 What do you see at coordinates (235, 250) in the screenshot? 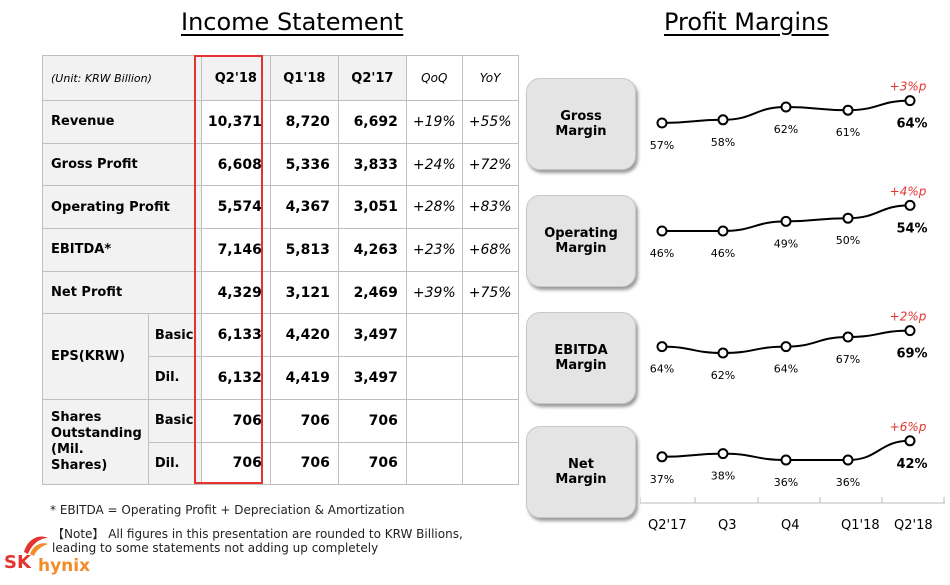
I see `cell-q2-18: 7,146` at bounding box center [235, 250].